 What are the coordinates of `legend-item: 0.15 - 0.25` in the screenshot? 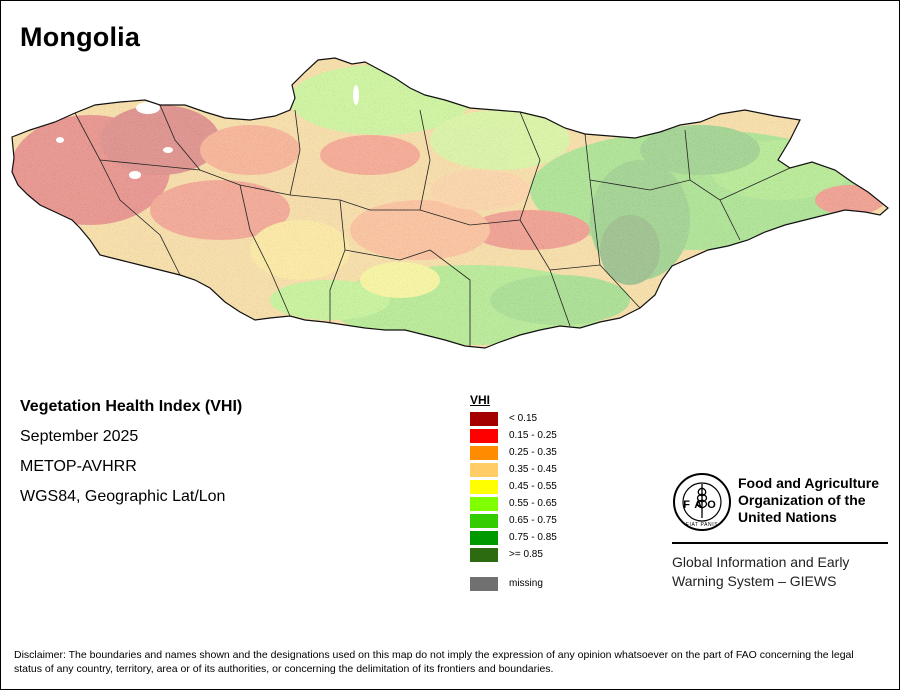 It's located at (513, 435).